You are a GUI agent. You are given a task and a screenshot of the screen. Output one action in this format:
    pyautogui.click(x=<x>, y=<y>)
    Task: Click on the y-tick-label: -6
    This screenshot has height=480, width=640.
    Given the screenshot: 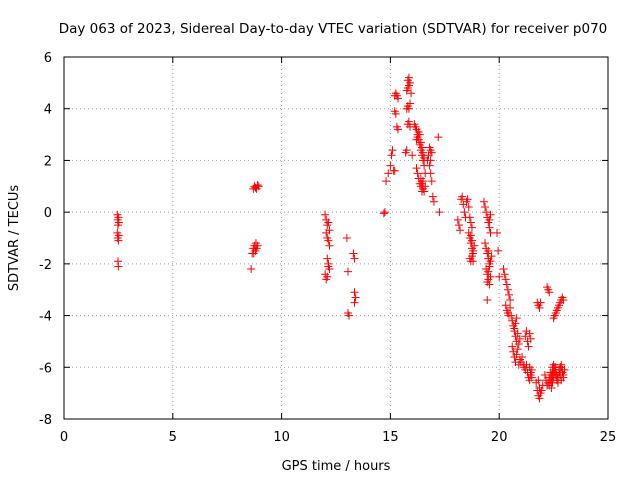 What is the action you would take?
    pyautogui.click(x=45, y=368)
    